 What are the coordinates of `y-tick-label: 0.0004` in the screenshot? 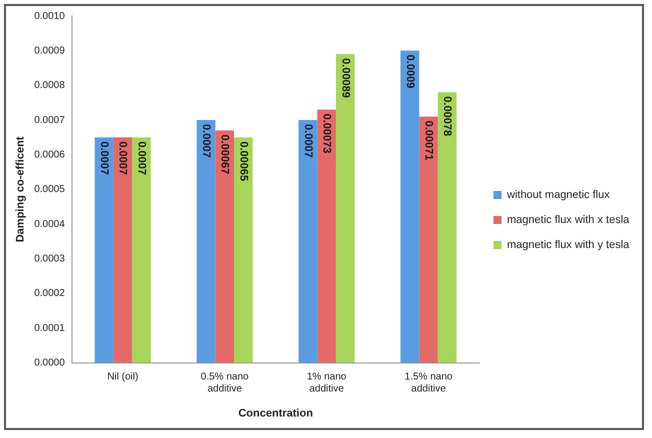 It's located at (50, 224).